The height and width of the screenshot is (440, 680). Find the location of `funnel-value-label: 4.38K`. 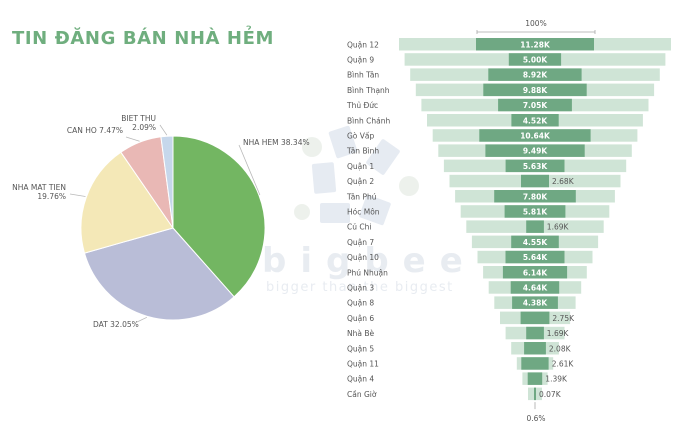

funnel-value-label: 4.38K is located at coordinates (536, 303).